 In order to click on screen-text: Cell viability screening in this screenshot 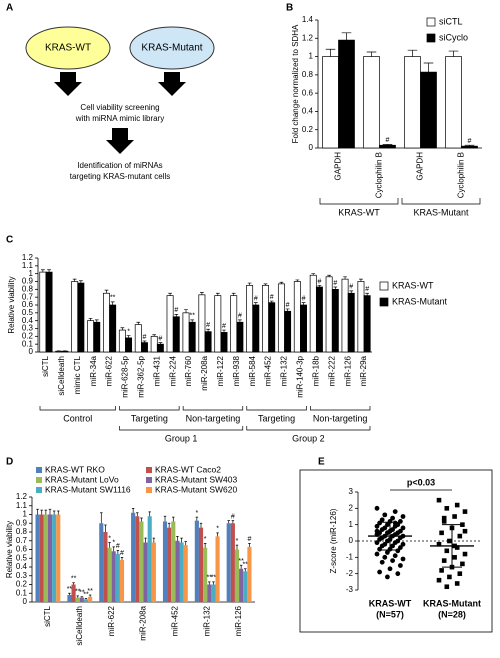, I will do `click(119, 107)`.